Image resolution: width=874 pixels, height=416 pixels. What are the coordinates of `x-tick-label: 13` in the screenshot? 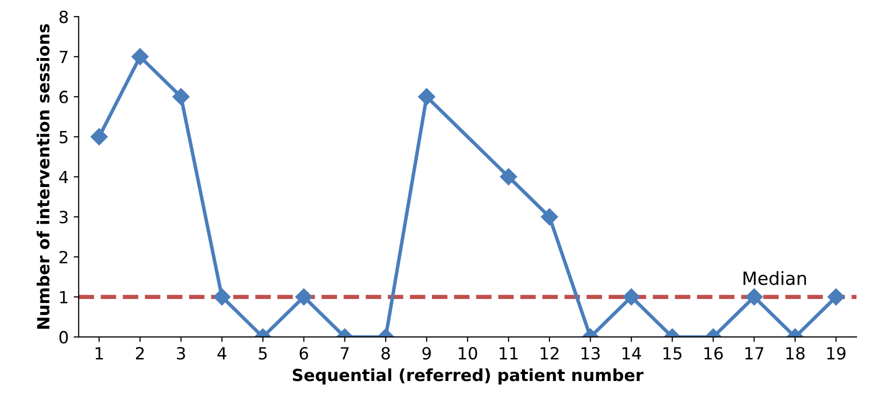 It's located at (591, 353).